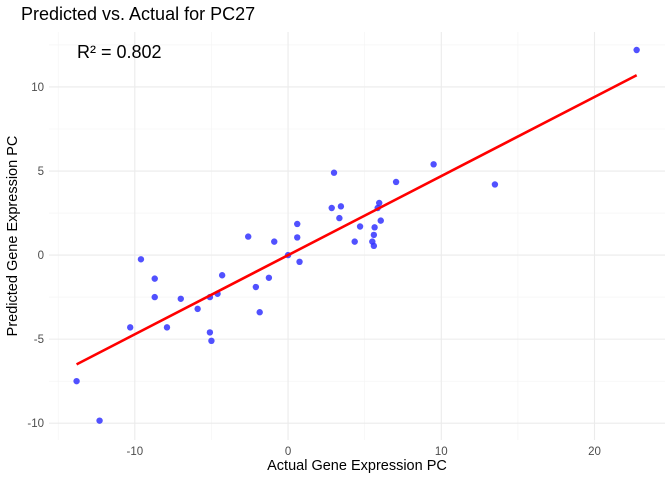 This screenshot has width=672, height=480. Describe the element at coordinates (594, 452) in the screenshot. I see `x-tick-label: 20` at that location.